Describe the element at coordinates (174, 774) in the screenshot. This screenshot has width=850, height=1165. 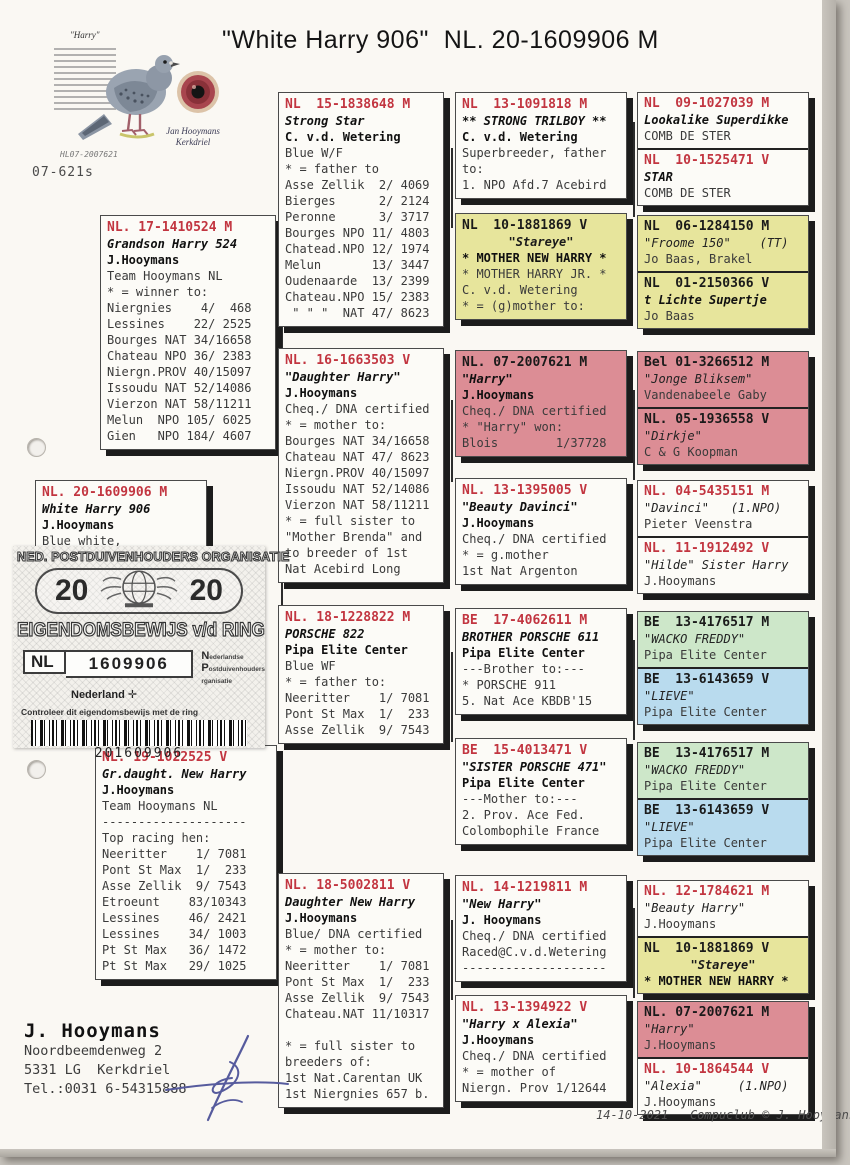
I see `pedigree-line: Gr.daught. New Harry` at that location.